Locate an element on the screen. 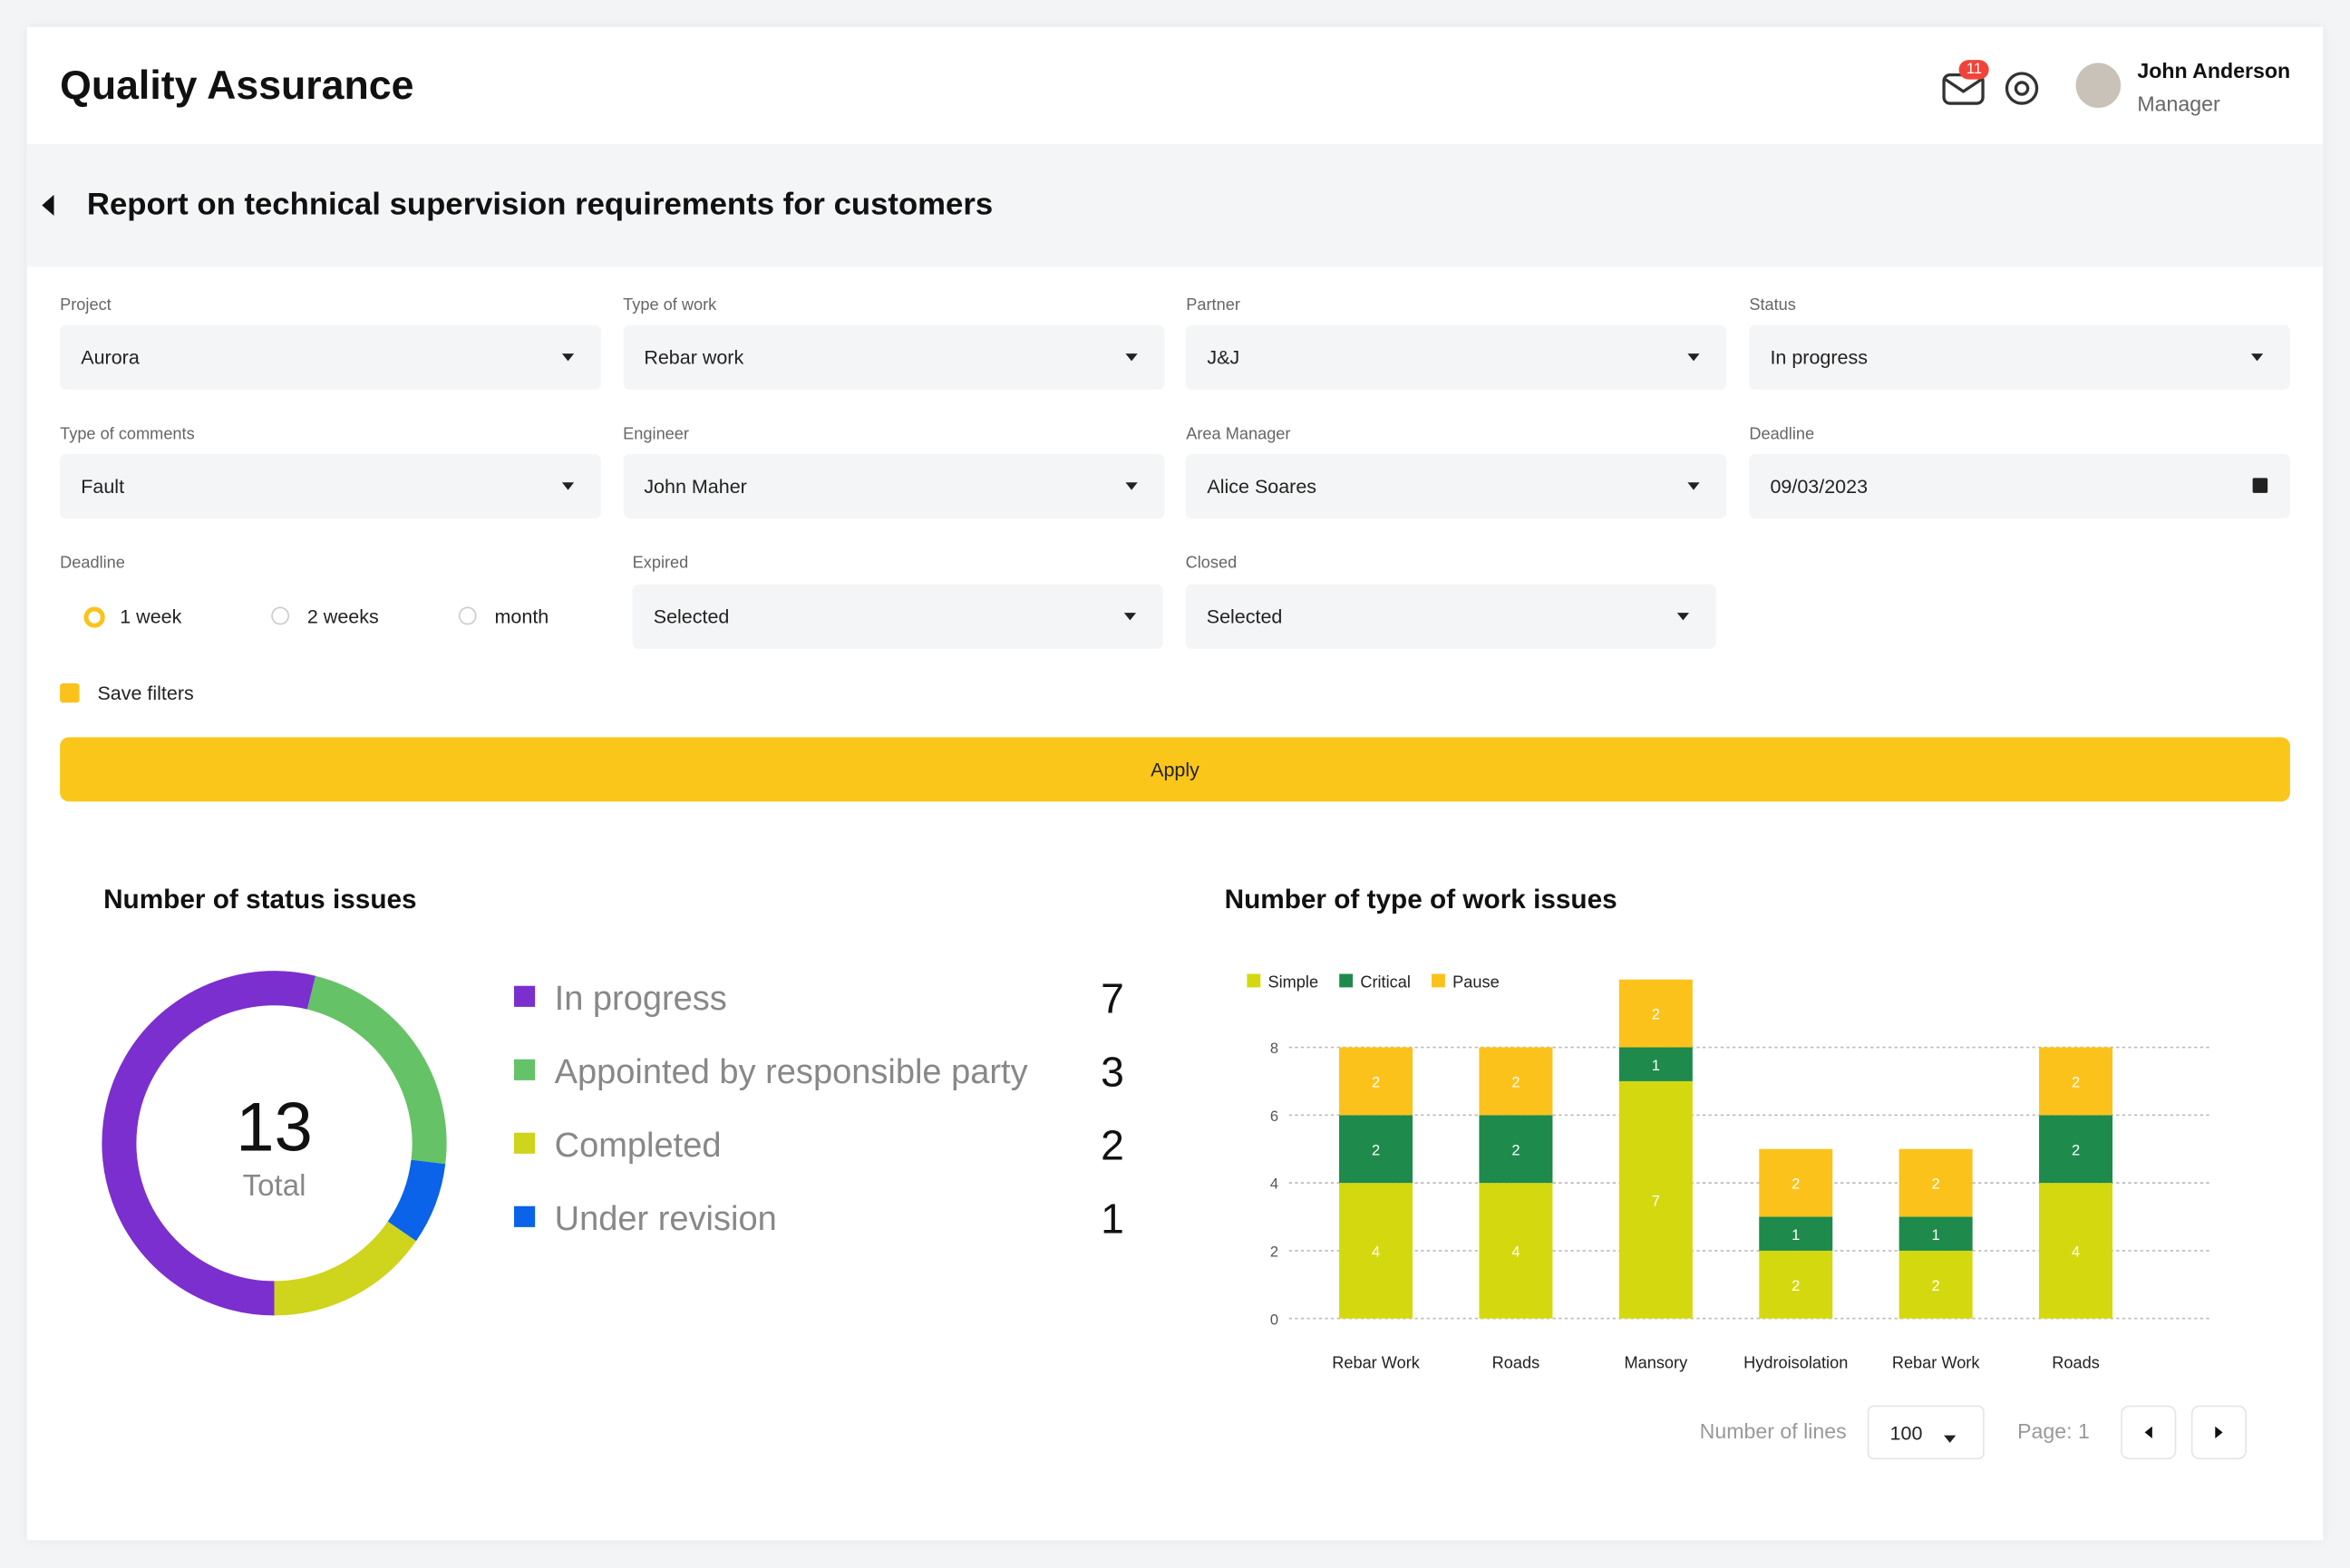 This screenshot has height=1568, width=2350. settings-icon is located at coordinates (2022, 88).